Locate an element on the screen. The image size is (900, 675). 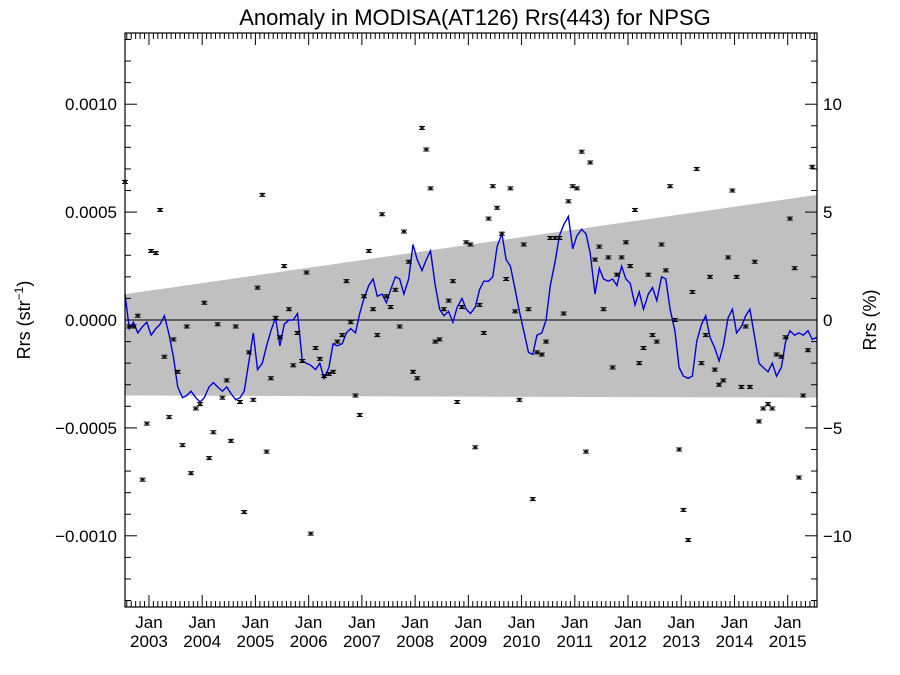
x-tick-label-year: 2012 is located at coordinates (628, 641).